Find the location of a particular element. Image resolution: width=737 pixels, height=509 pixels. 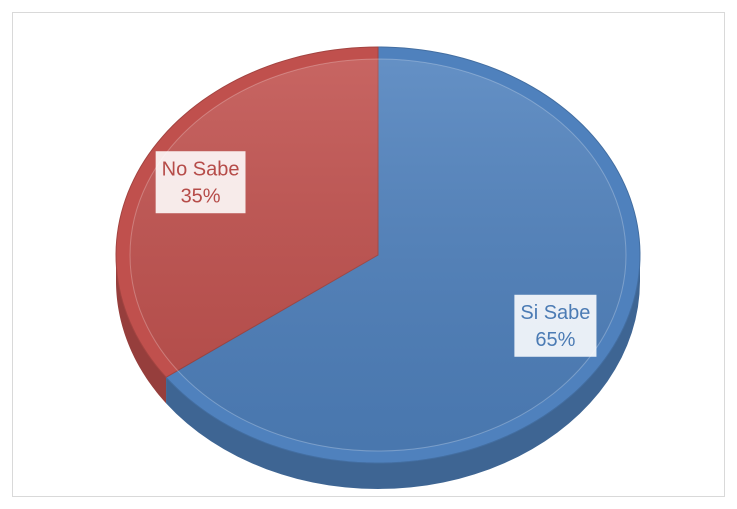

data-label: Si Sabe 65% is located at coordinates (555, 325).